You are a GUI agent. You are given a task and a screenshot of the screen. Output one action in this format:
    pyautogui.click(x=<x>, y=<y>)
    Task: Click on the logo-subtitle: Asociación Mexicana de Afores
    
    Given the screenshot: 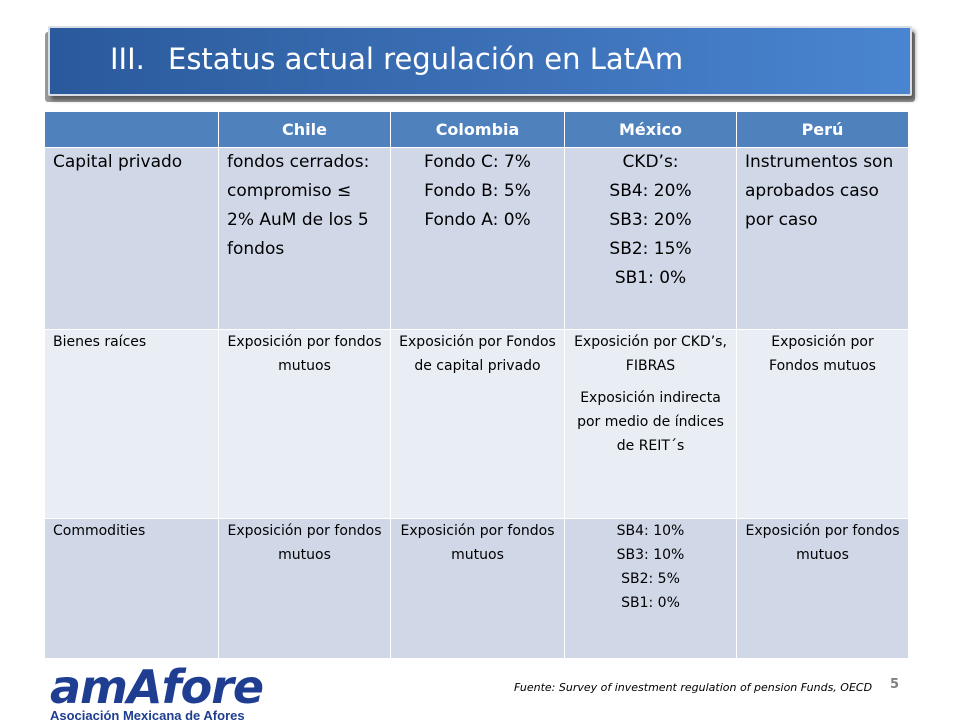 What is the action you would take?
    pyautogui.click(x=147, y=715)
    